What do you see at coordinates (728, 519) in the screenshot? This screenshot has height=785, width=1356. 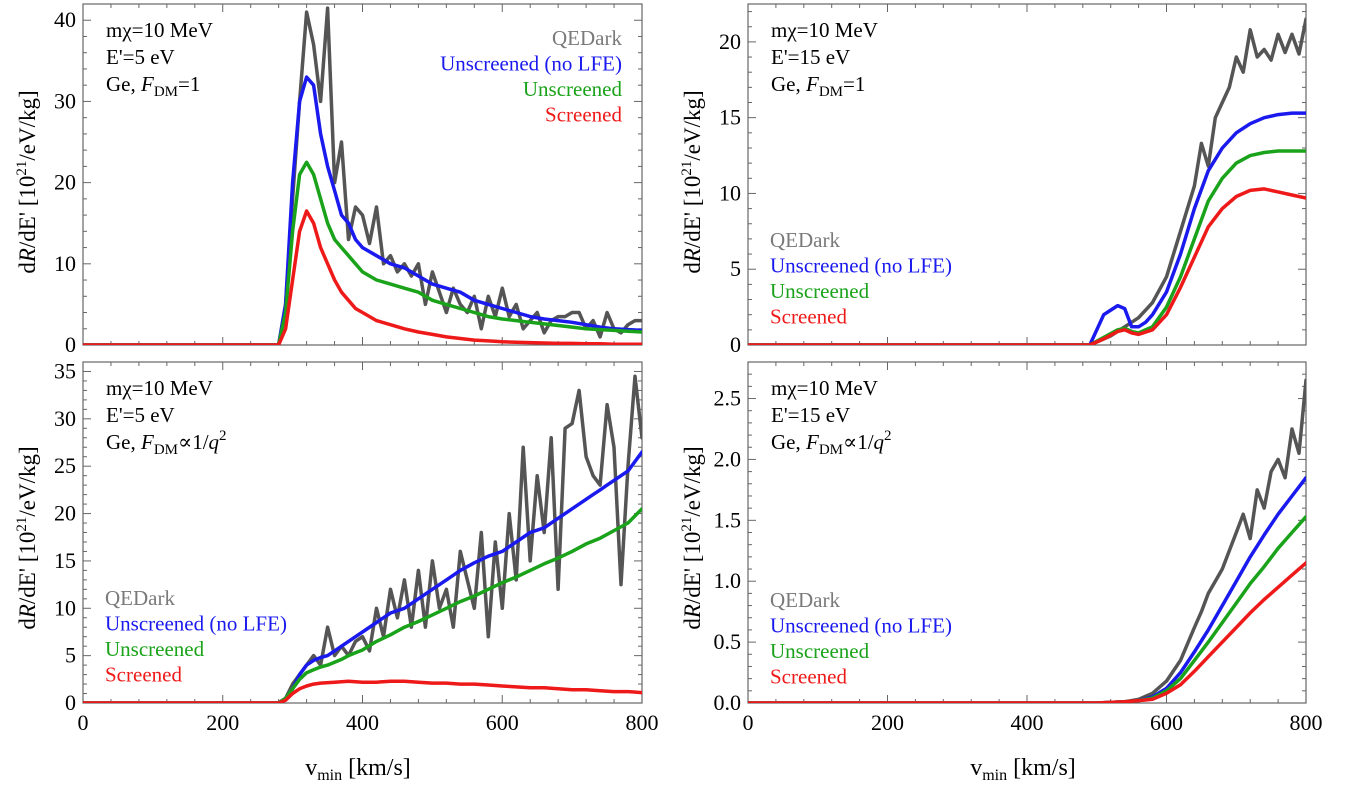 I see `y-tick-label: 1.5` at bounding box center [728, 519].